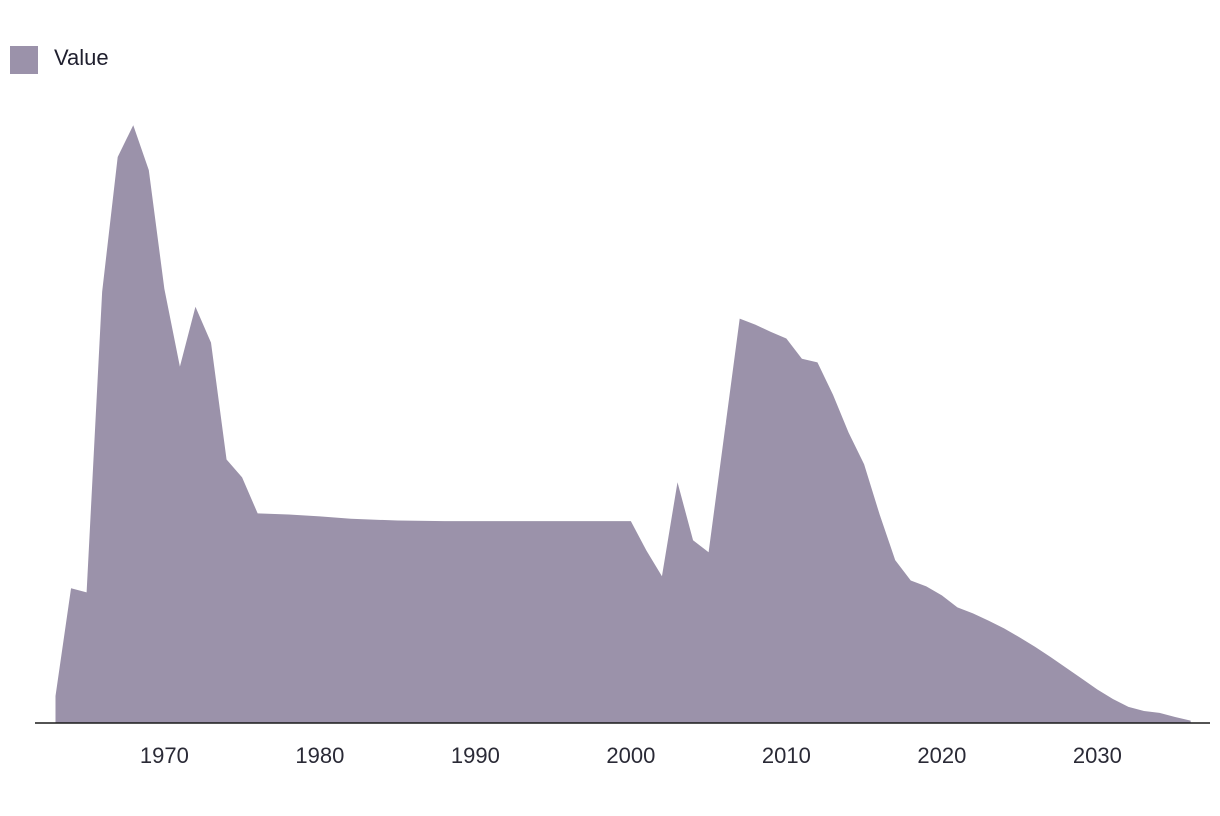  I want to click on x-tick-label: 1990, so click(475, 755).